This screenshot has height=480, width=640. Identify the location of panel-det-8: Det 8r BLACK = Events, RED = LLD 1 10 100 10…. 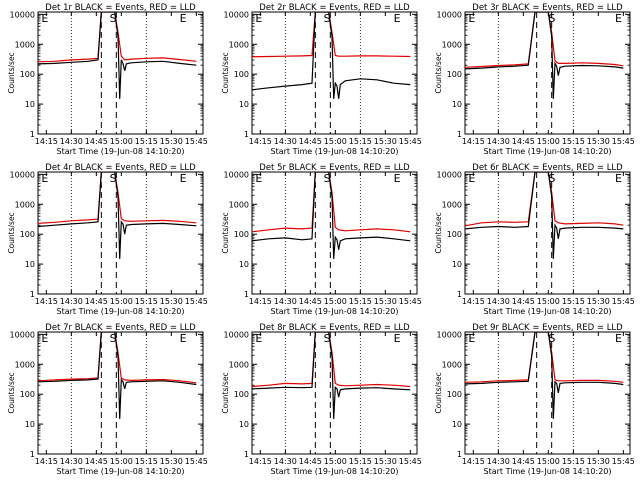
(321, 399).